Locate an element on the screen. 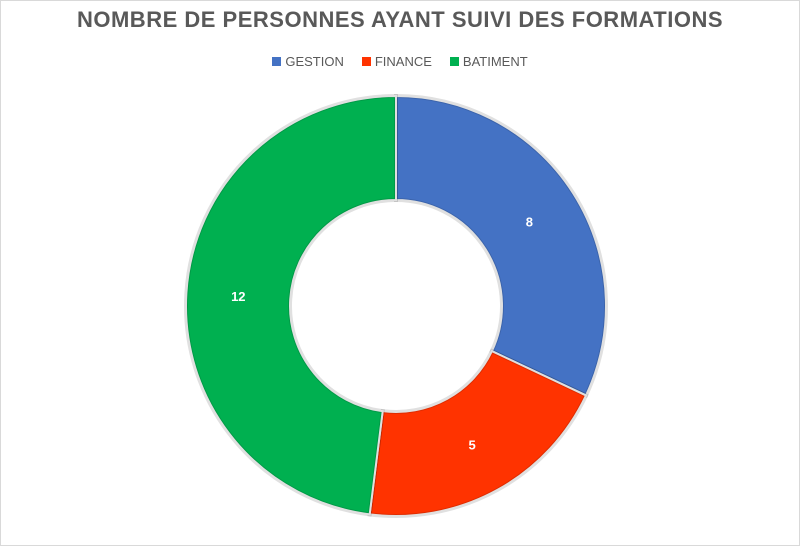 The height and width of the screenshot is (546, 800). legend-item-finance: FINANCE is located at coordinates (396, 61).